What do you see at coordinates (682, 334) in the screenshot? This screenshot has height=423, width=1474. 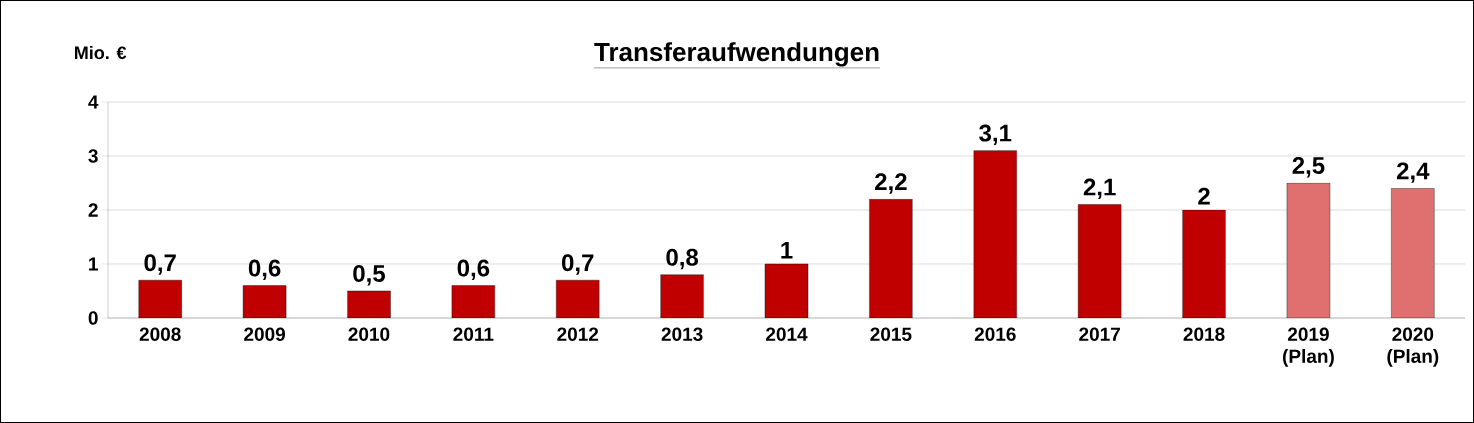 I see `x-tick-label: 2013` at bounding box center [682, 334].